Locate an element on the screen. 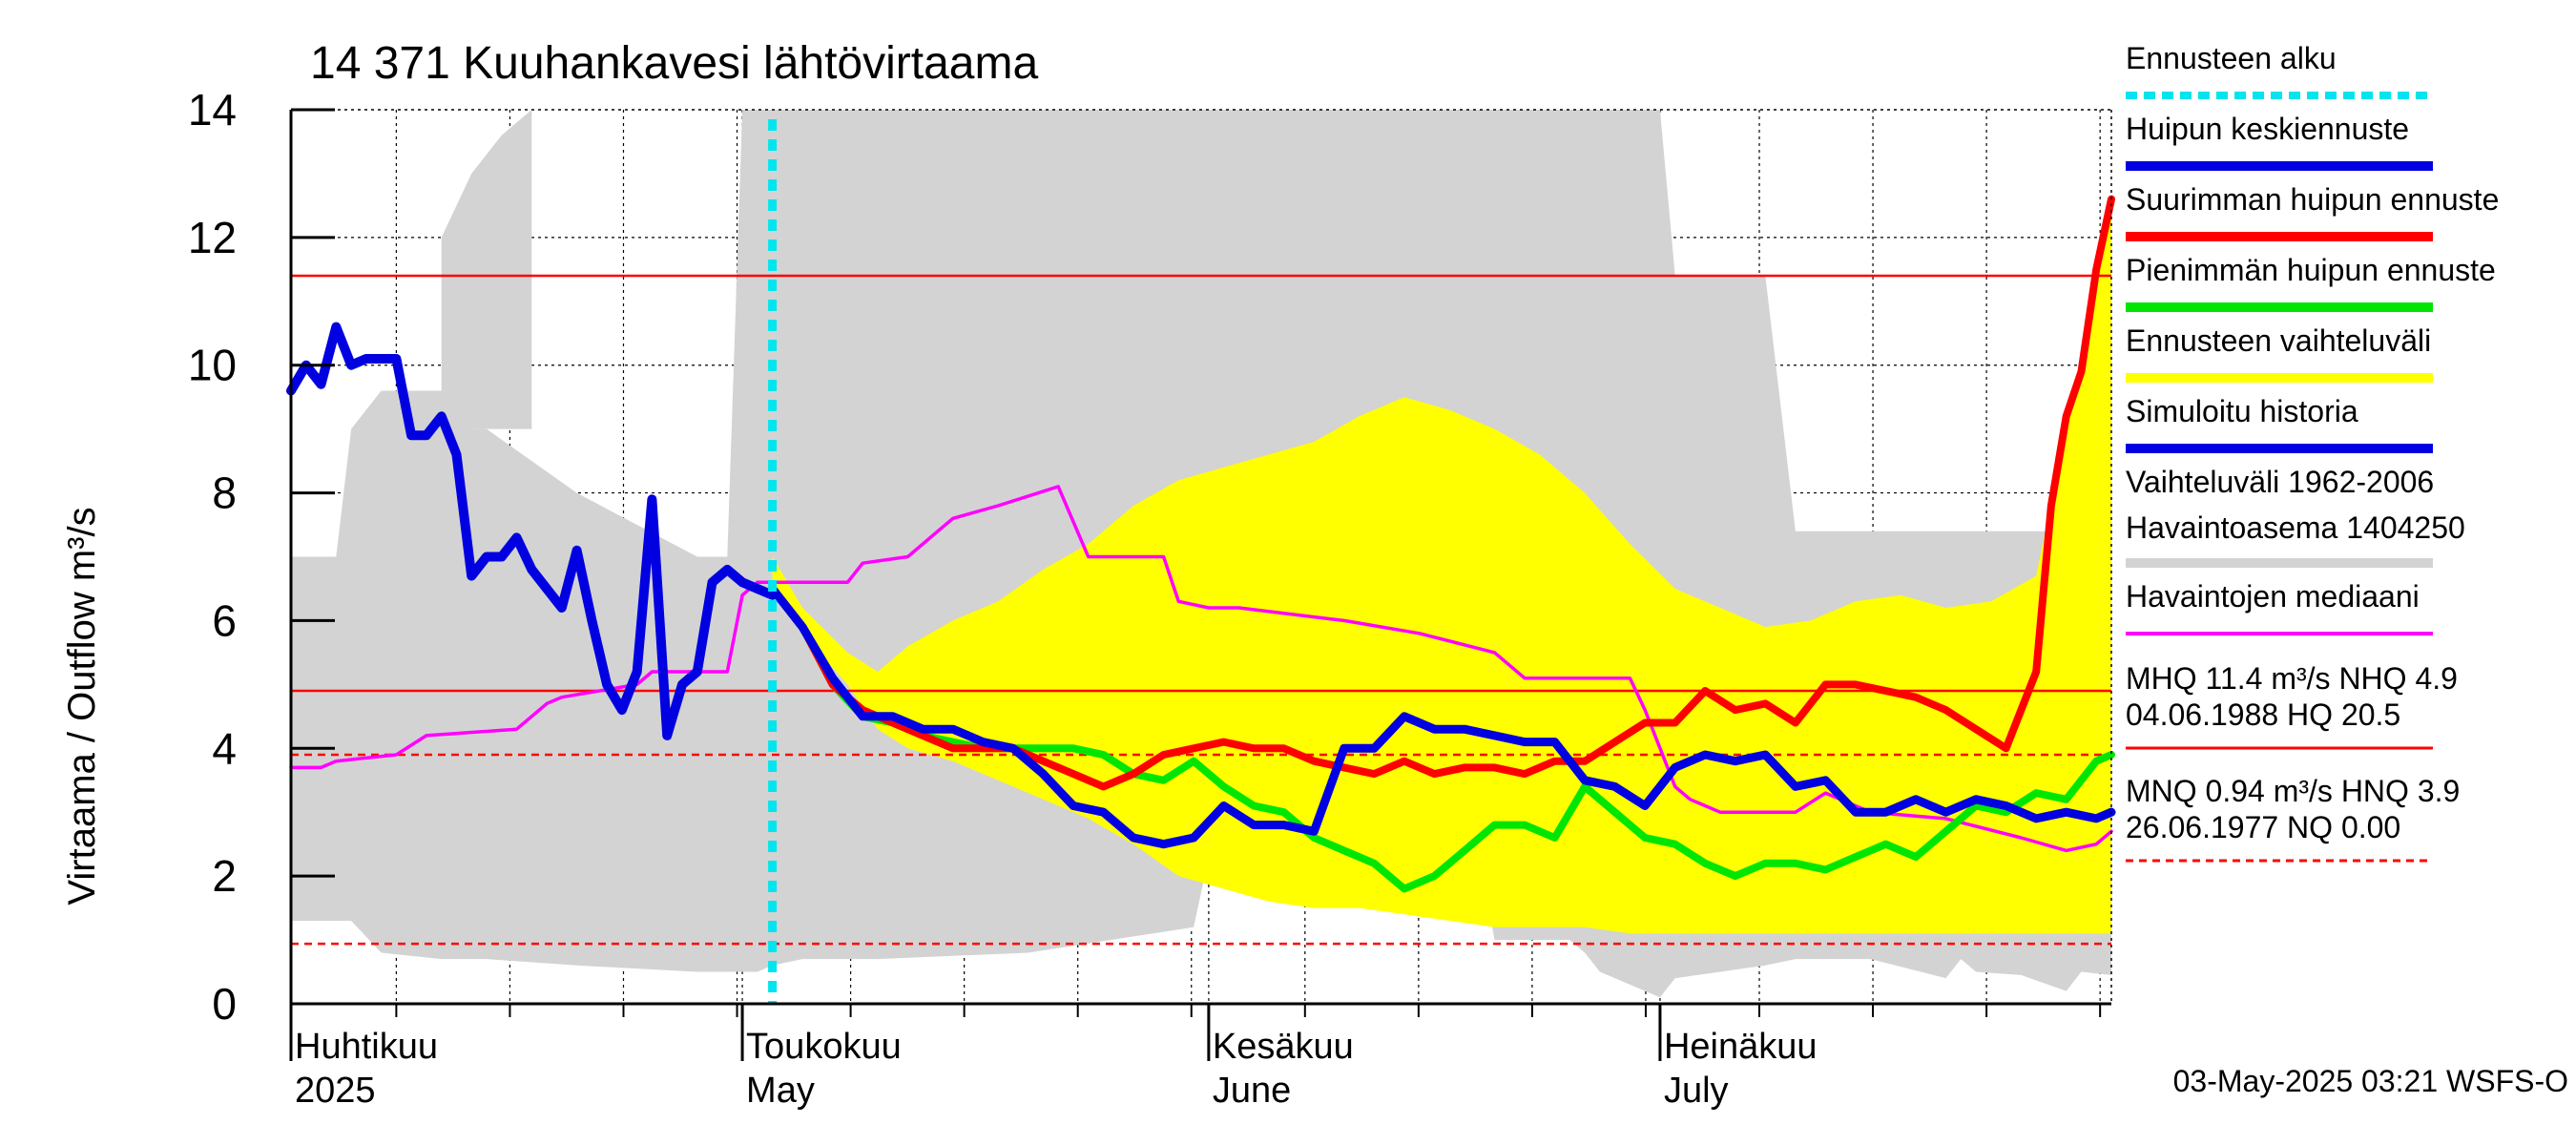  x-tick-label: Huhtikuu is located at coordinates (366, 1047).